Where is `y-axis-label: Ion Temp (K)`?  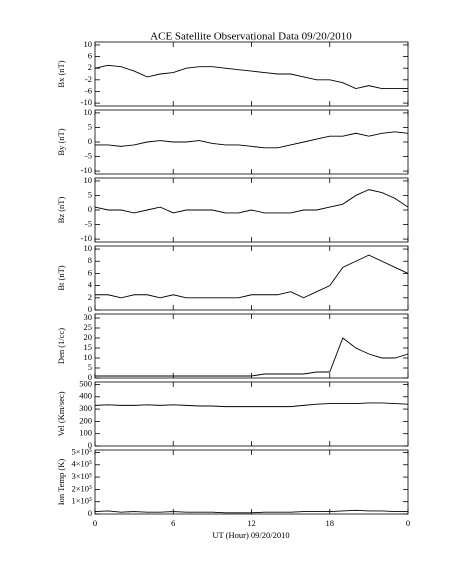
y-axis-label: Ion Temp (K) is located at coordinates (61, 482).